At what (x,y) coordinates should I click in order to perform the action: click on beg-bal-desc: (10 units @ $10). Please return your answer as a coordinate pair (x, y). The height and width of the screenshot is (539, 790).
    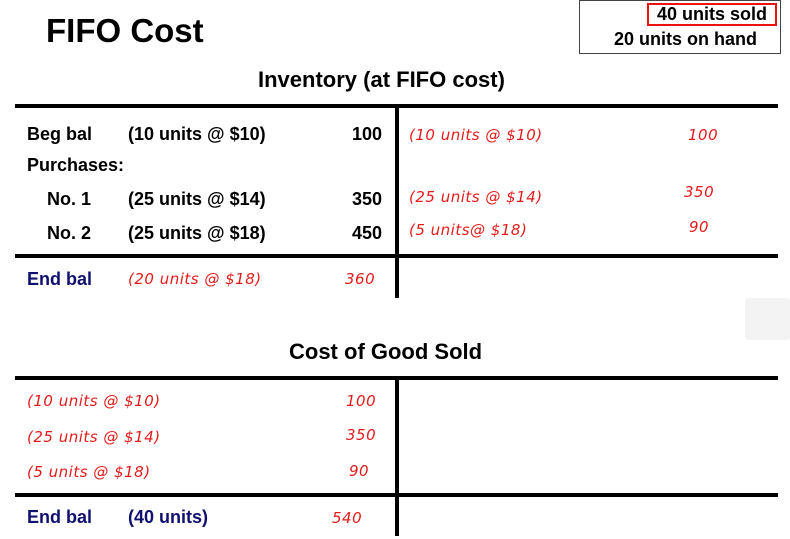
    Looking at the image, I should click on (197, 134).